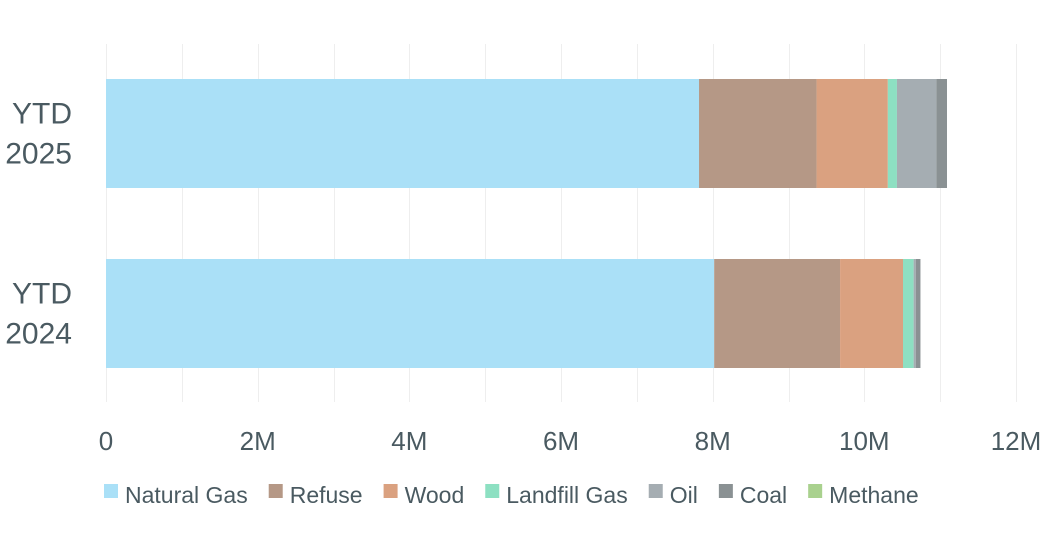 This screenshot has width=1060, height=536. What do you see at coordinates (566, 495) in the screenshot?
I see `legend-label: Landfill Gas` at bounding box center [566, 495].